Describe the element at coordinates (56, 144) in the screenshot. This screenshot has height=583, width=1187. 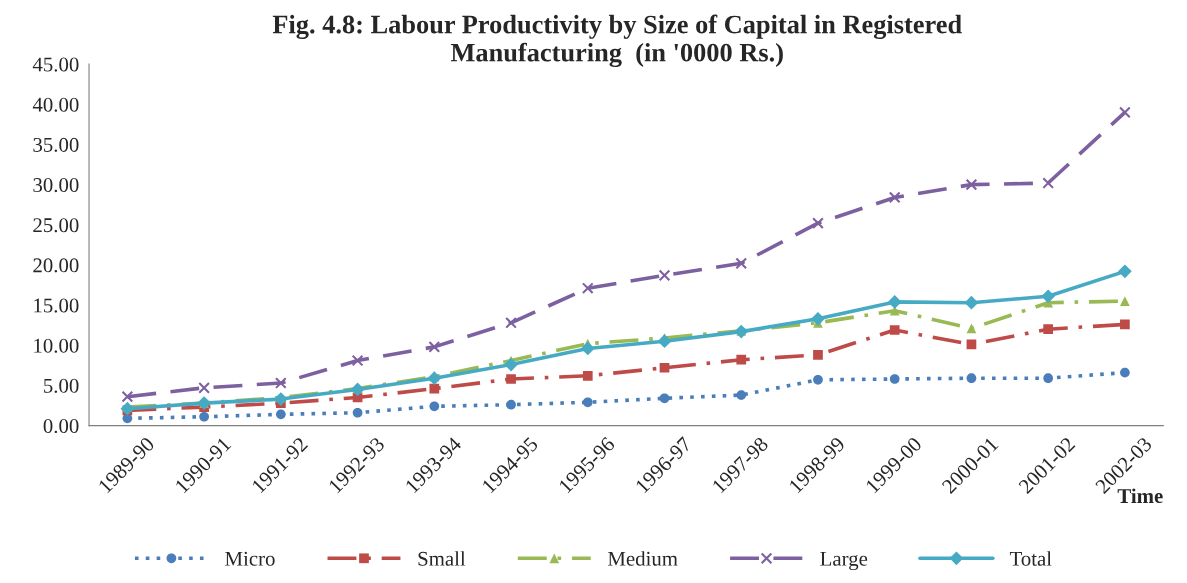
I see `y-tick-label: 35.00` at that location.